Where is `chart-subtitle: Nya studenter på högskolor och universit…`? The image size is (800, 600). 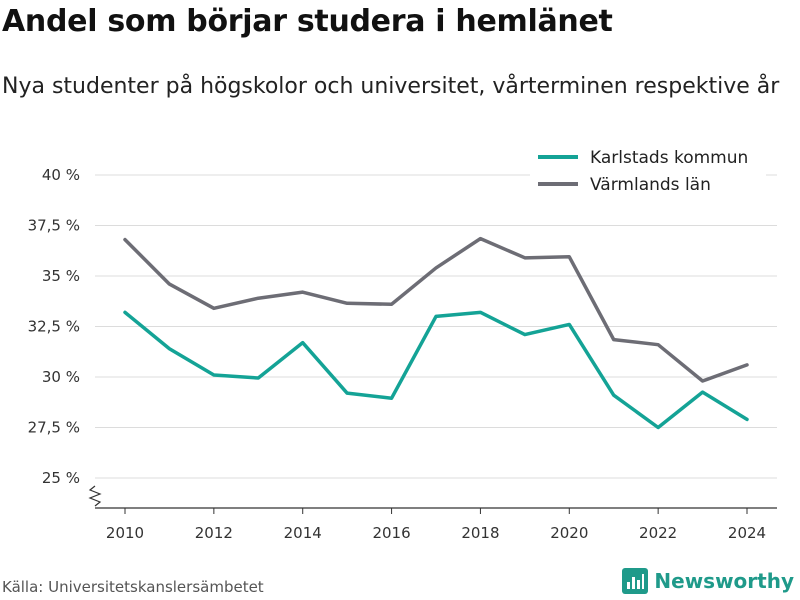 chart-subtitle: Nya studenter på högskolor och universit… is located at coordinates (391, 86).